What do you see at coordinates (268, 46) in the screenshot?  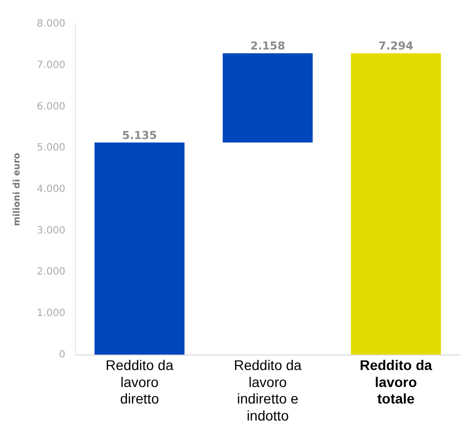 I see `data-label: 2.158` at bounding box center [268, 46].